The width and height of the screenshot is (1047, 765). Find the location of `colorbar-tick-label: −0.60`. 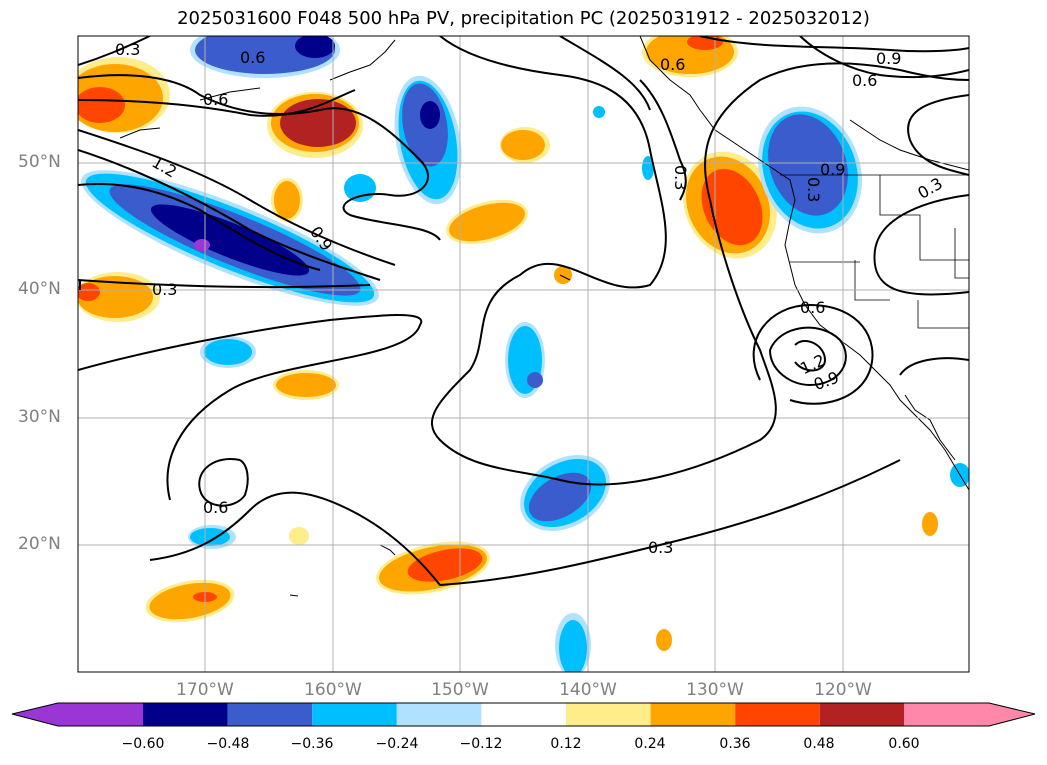

colorbar-tick-label: −0.60 is located at coordinates (143, 744).